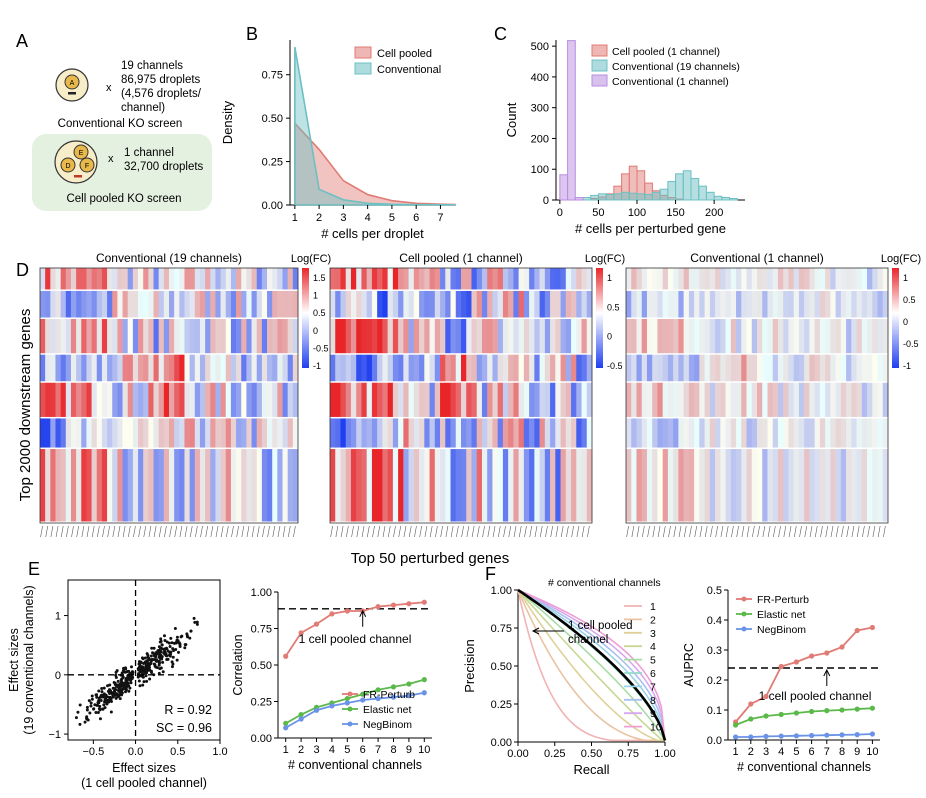 The image size is (926, 798). I want to click on cell-icon-f, so click(87, 165).